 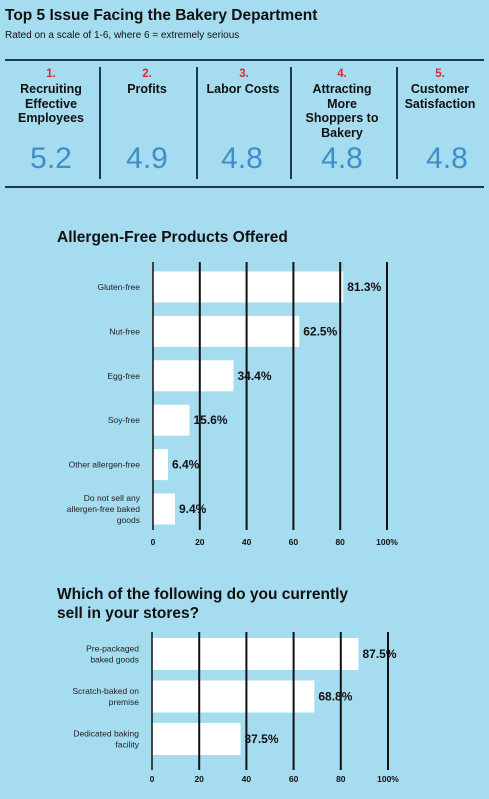 I want to click on issue-label: Customer Satisfaction, so click(x=440, y=96).